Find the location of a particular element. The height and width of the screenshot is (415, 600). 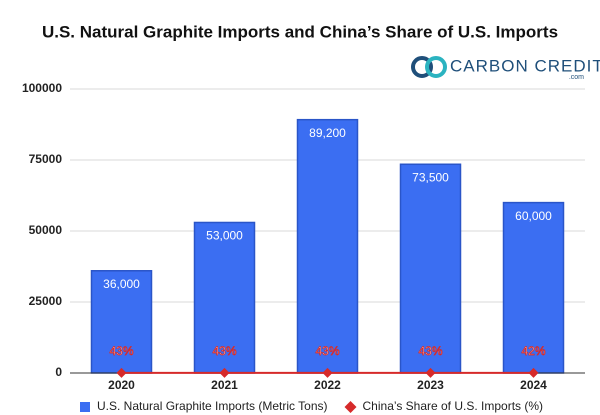

y-tick-label: 50000 is located at coordinates (46, 230).